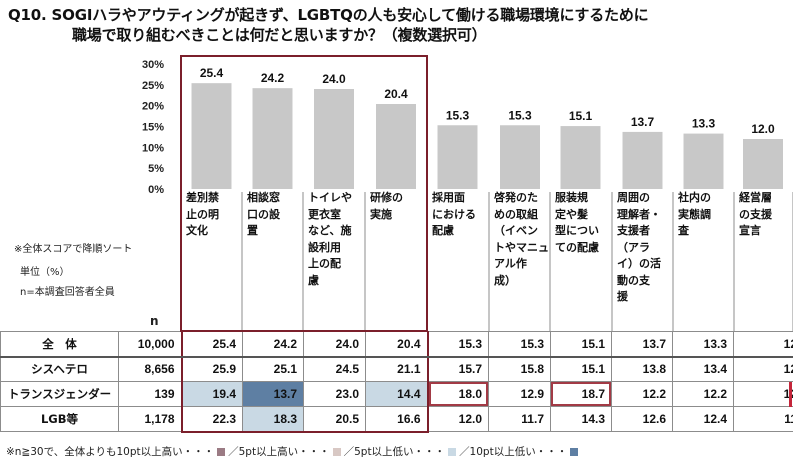  I want to click on table-cell: 13.4, so click(703, 369).